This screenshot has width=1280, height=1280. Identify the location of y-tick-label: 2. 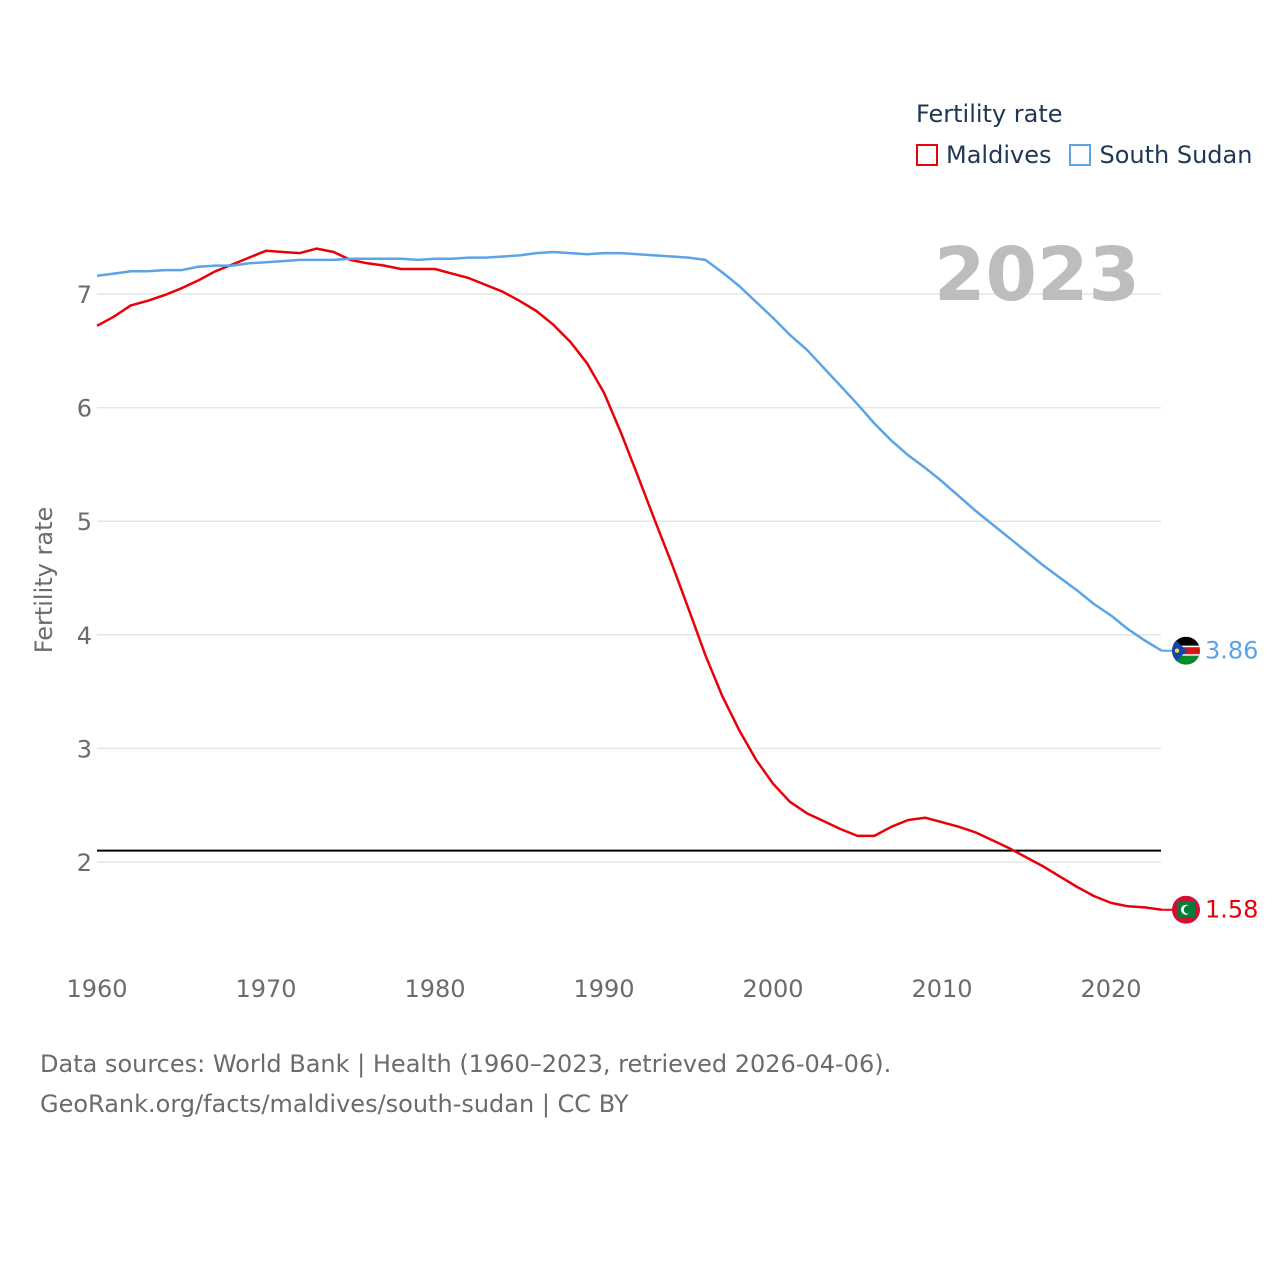
(84, 863).